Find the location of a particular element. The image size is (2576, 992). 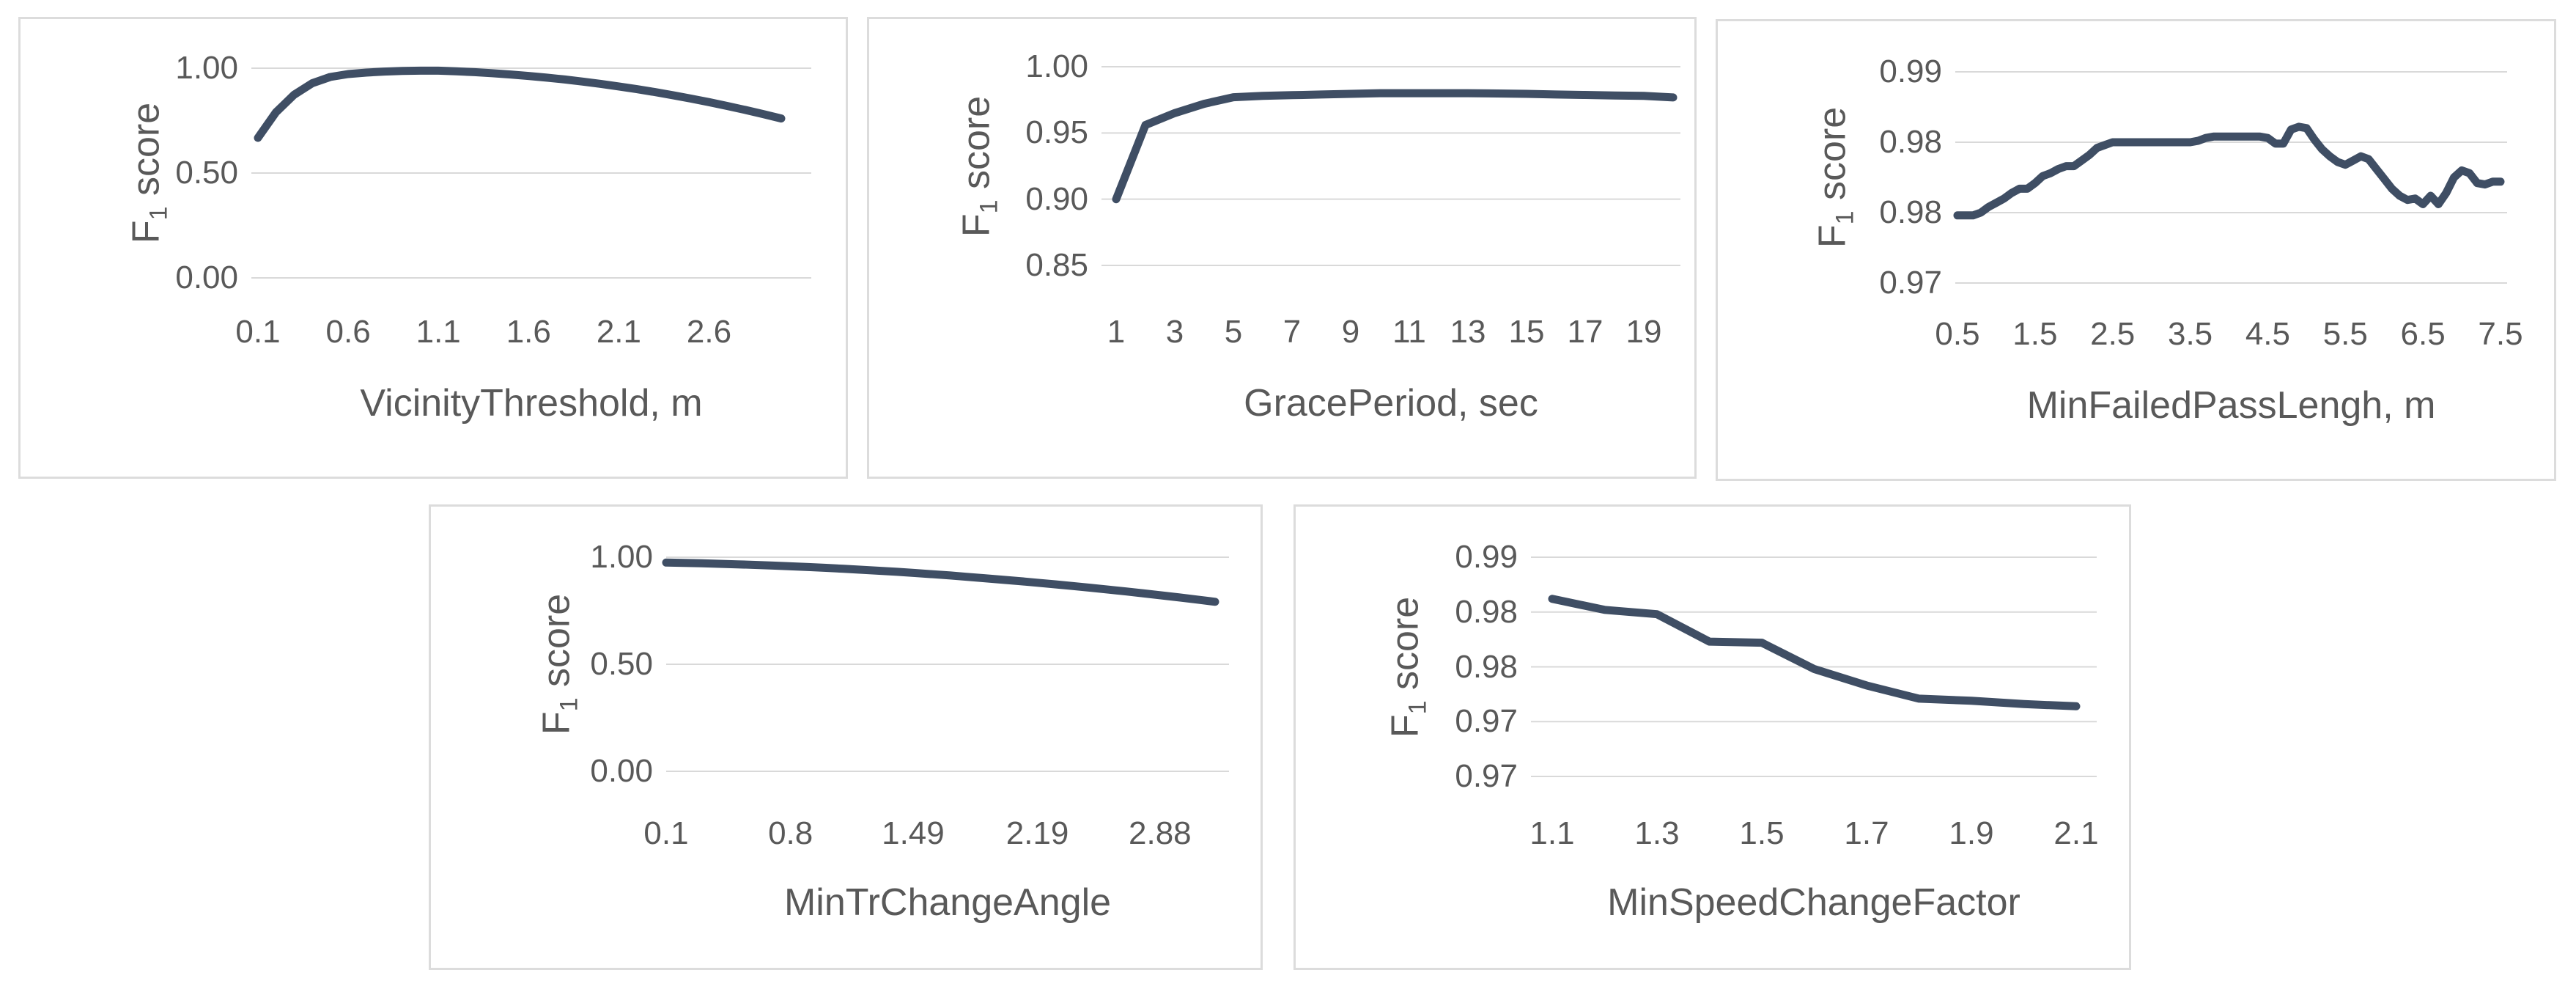

y-tick-label: 0.90 is located at coordinates (1056, 198).